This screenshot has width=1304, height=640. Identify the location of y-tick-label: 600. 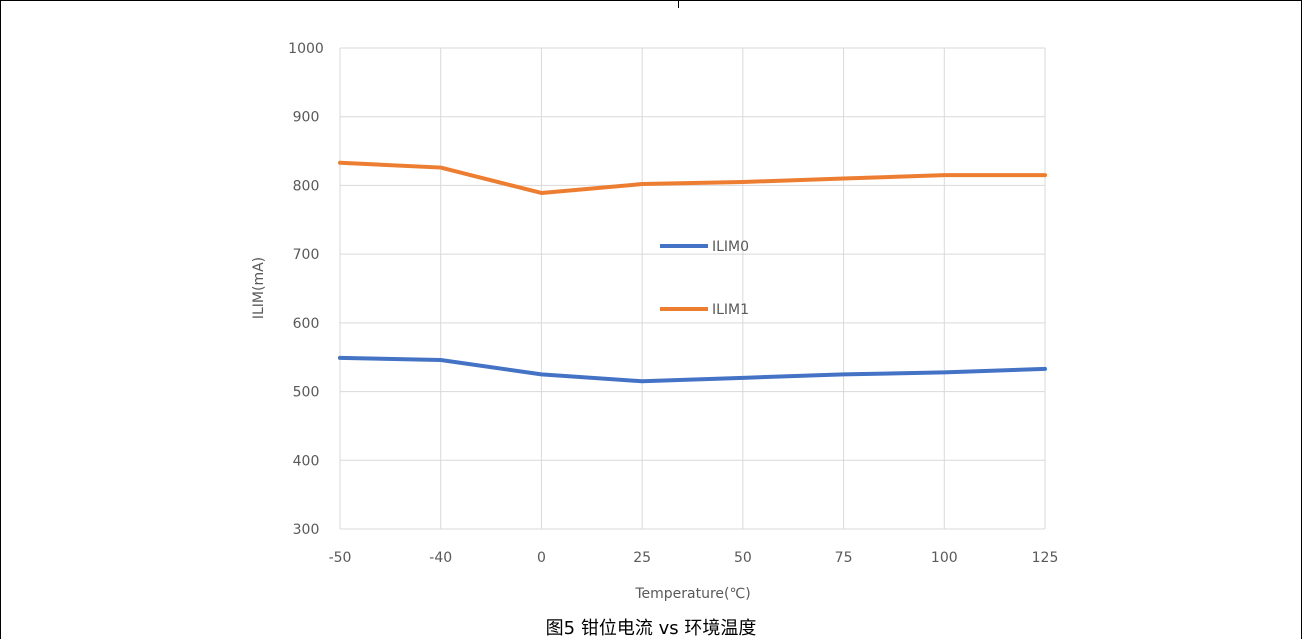
(306, 324).